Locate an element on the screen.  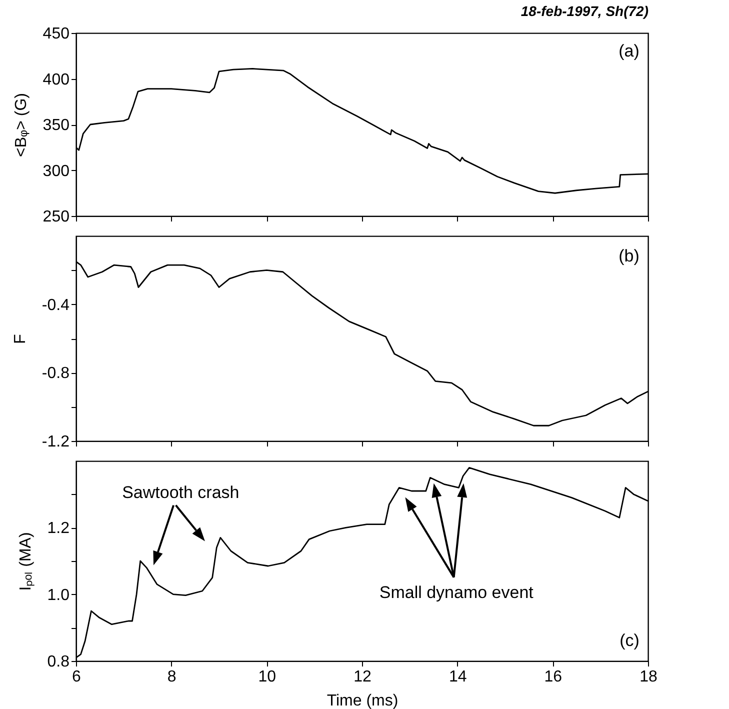
annotation: (c) is located at coordinates (630, 640).